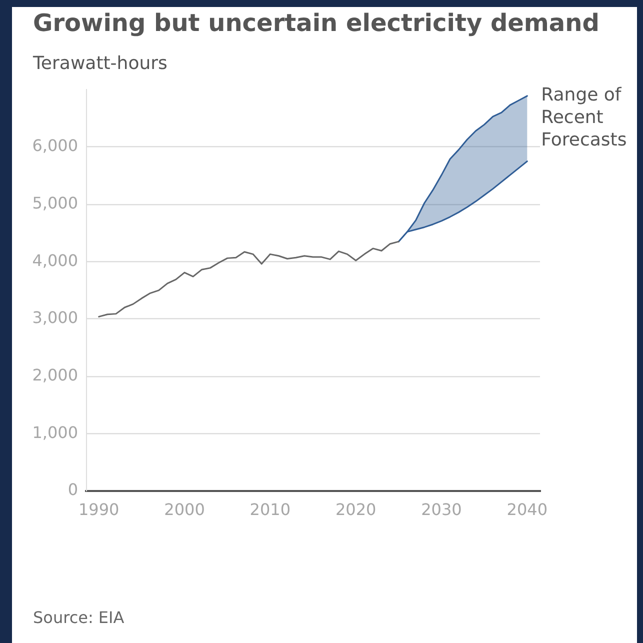 The width and height of the screenshot is (643, 643). I want to click on y-tick-label: 2,000, so click(55, 374).